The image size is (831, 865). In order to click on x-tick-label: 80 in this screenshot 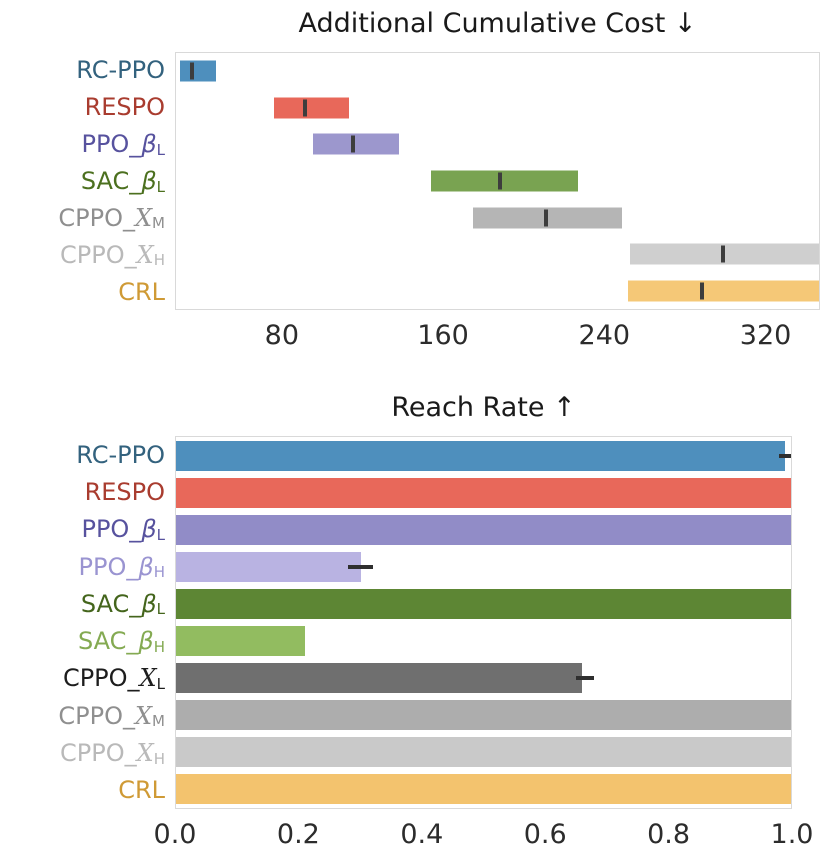, I will do `click(282, 335)`.